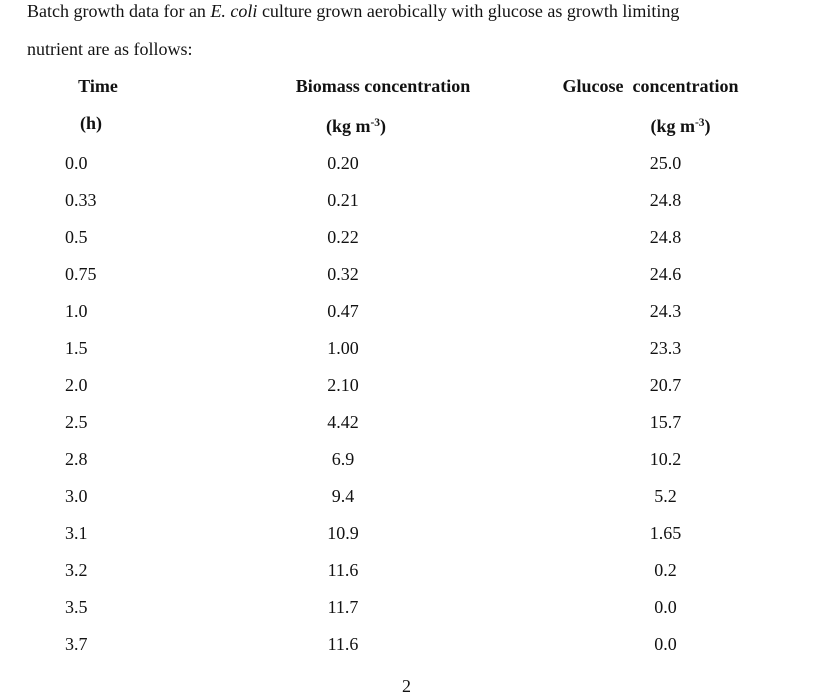 The height and width of the screenshot is (699, 813). I want to click on table-row: 3.7 11.6 0.0, so click(406, 644).